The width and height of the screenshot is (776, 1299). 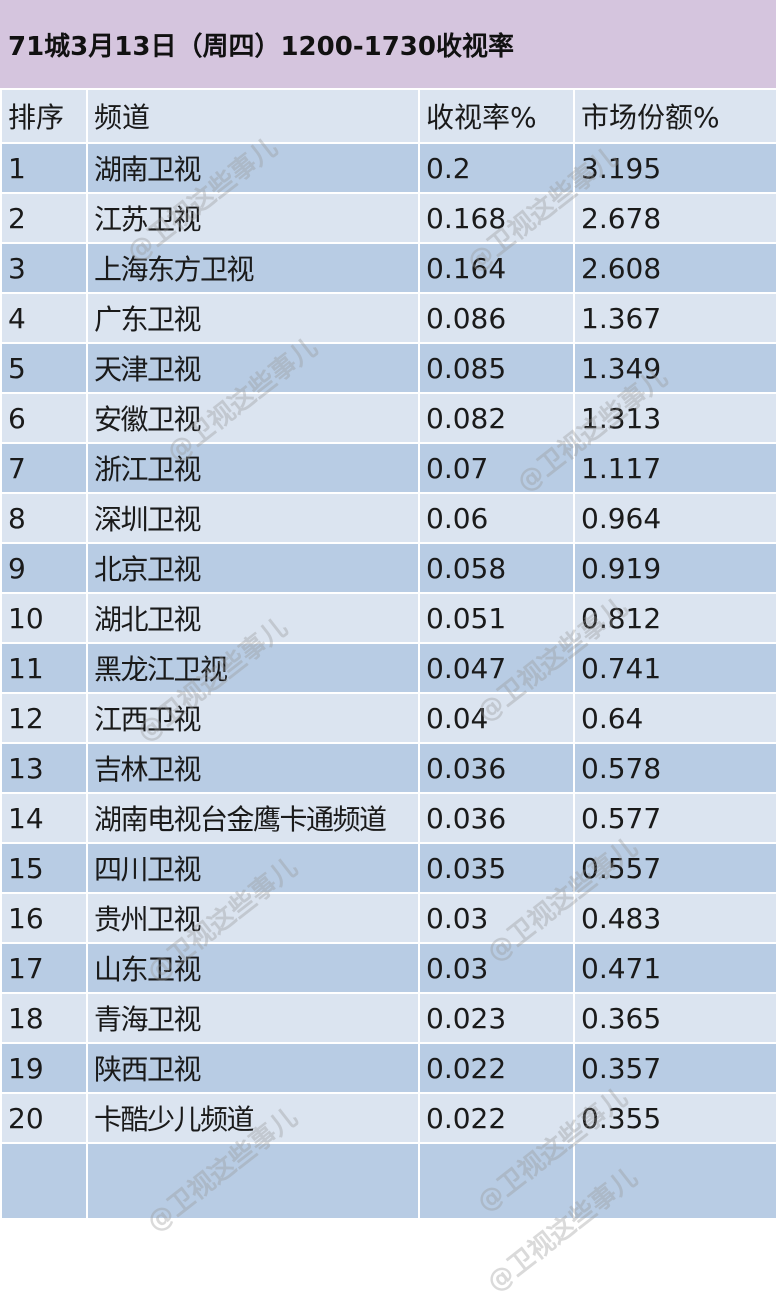 What do you see at coordinates (674, 218) in the screenshot?
I see `share-cell: 2.678` at bounding box center [674, 218].